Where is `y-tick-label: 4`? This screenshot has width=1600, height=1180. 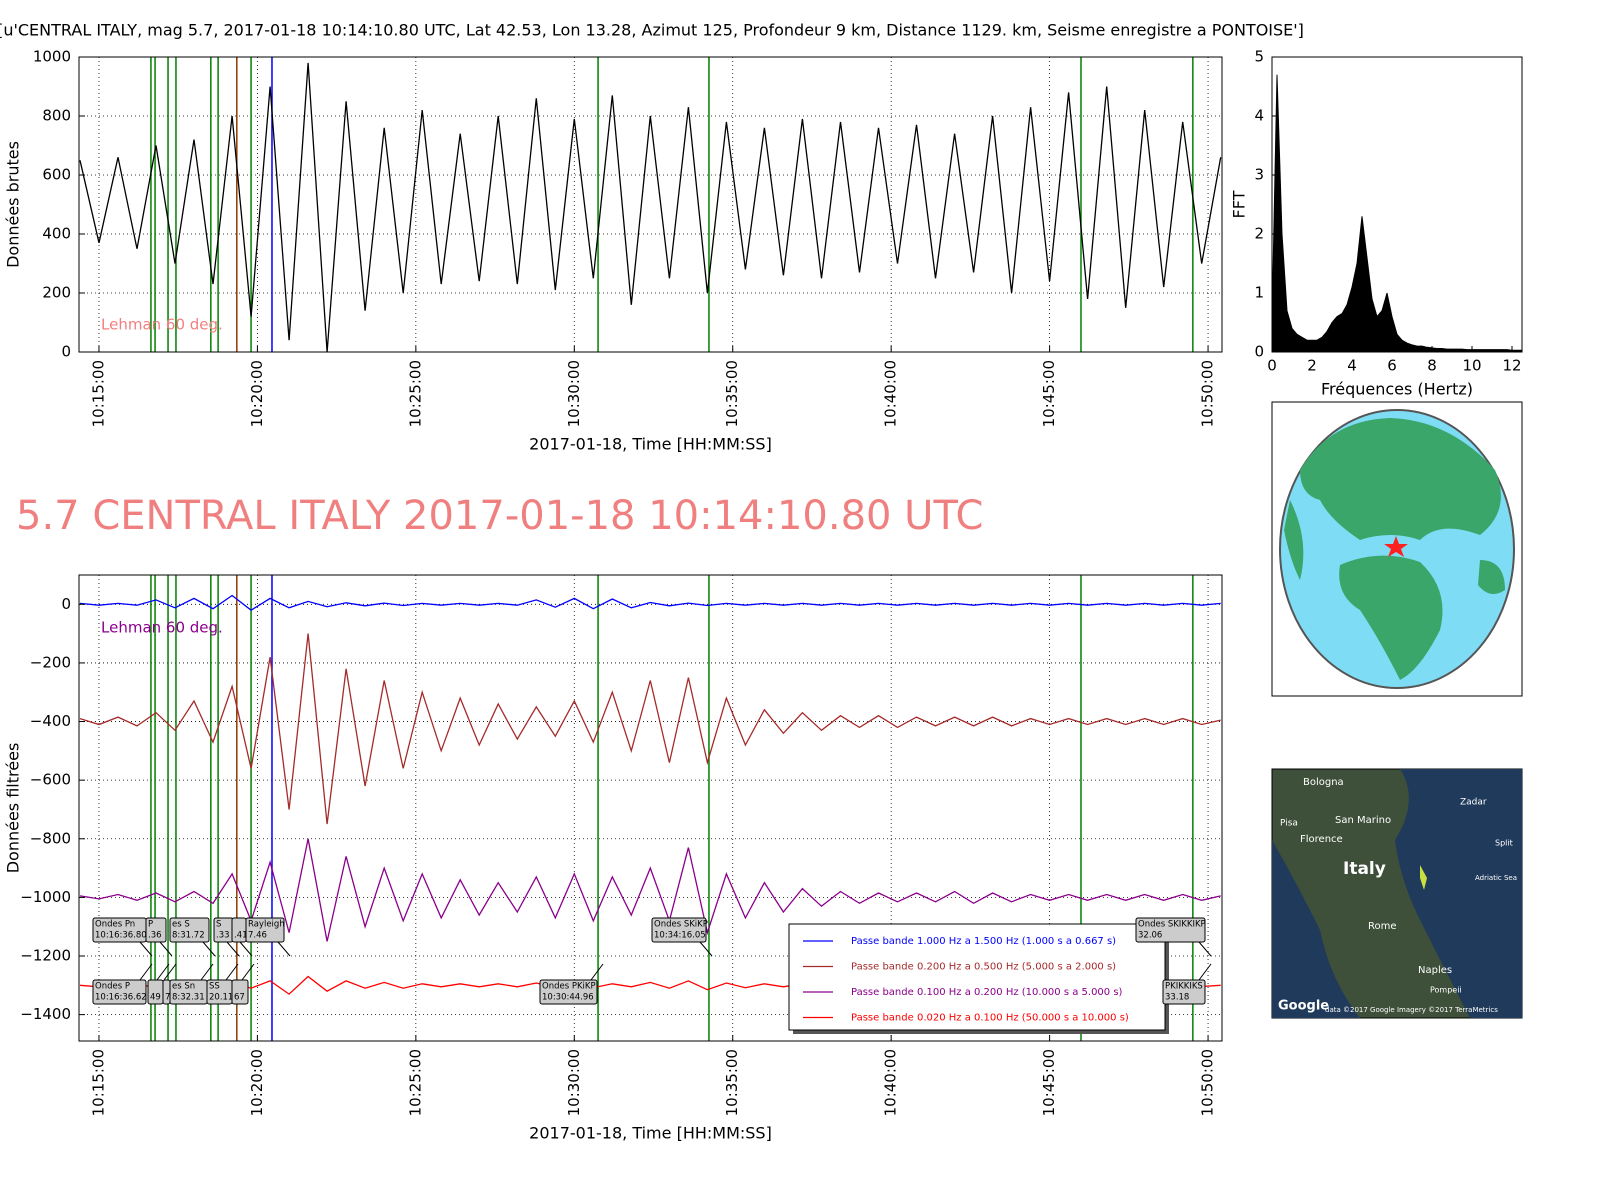
y-tick-label: 4 is located at coordinates (1259, 116).